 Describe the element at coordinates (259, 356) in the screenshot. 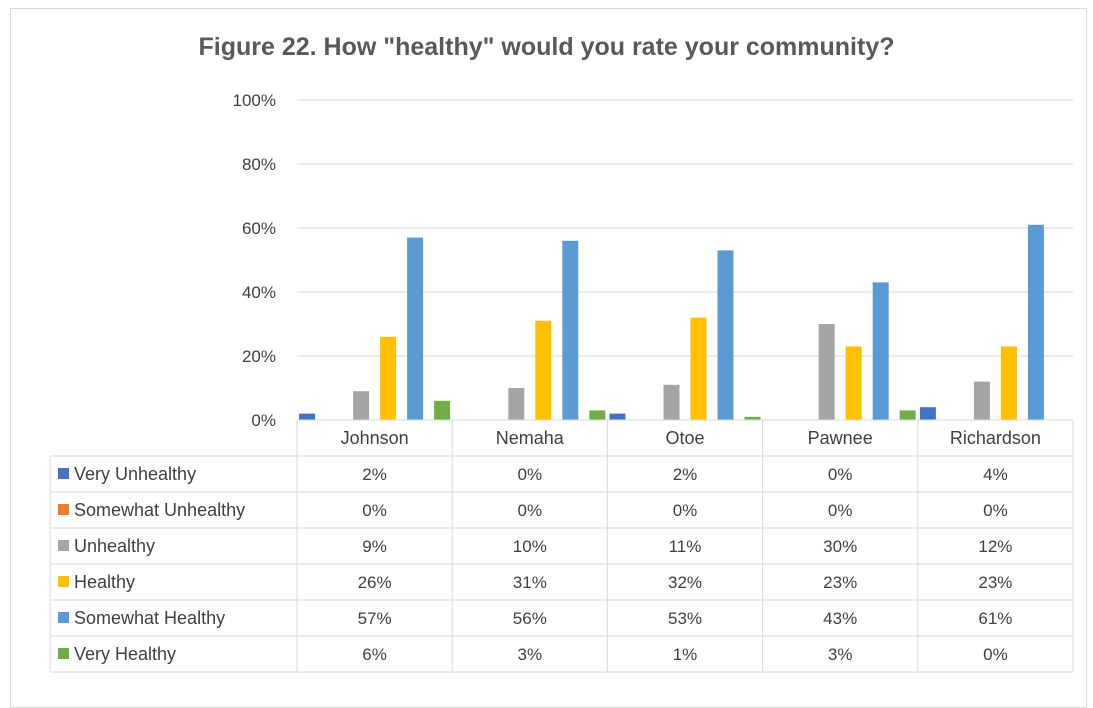

I see `y-tick-label: 20%` at that location.